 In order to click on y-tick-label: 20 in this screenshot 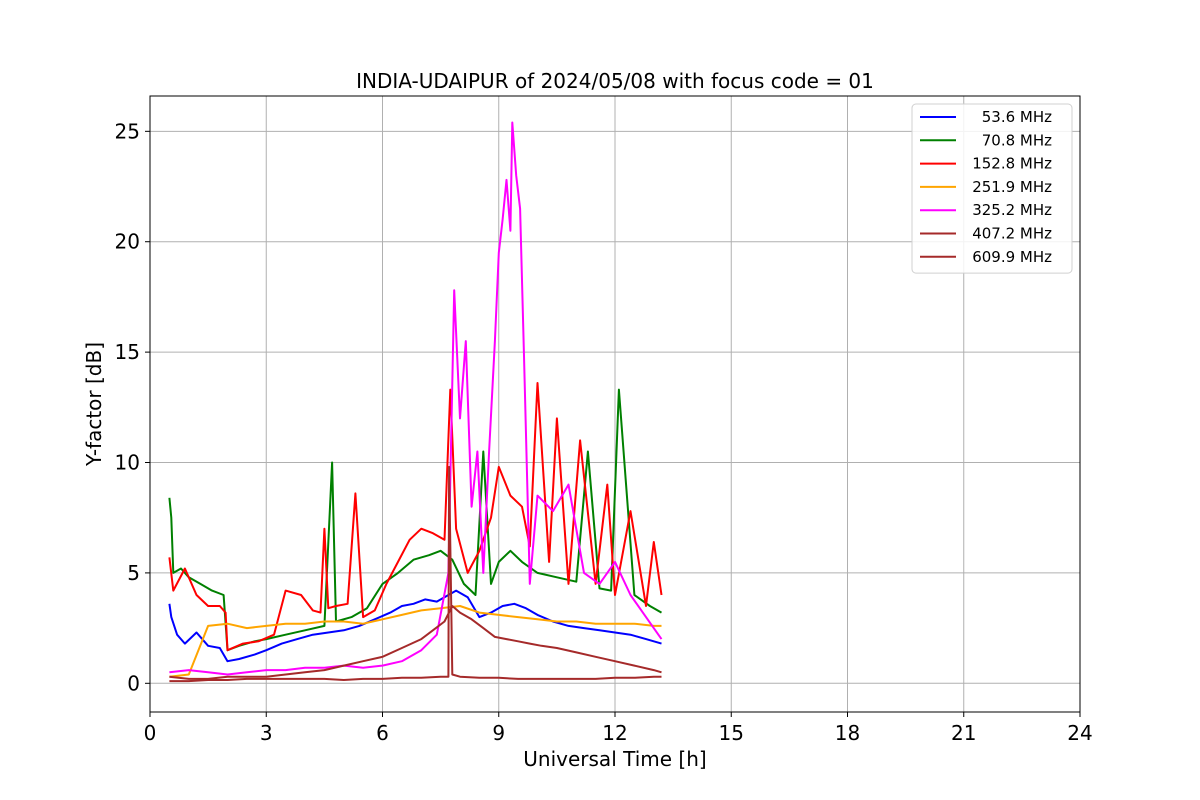, I will do `click(127, 242)`.